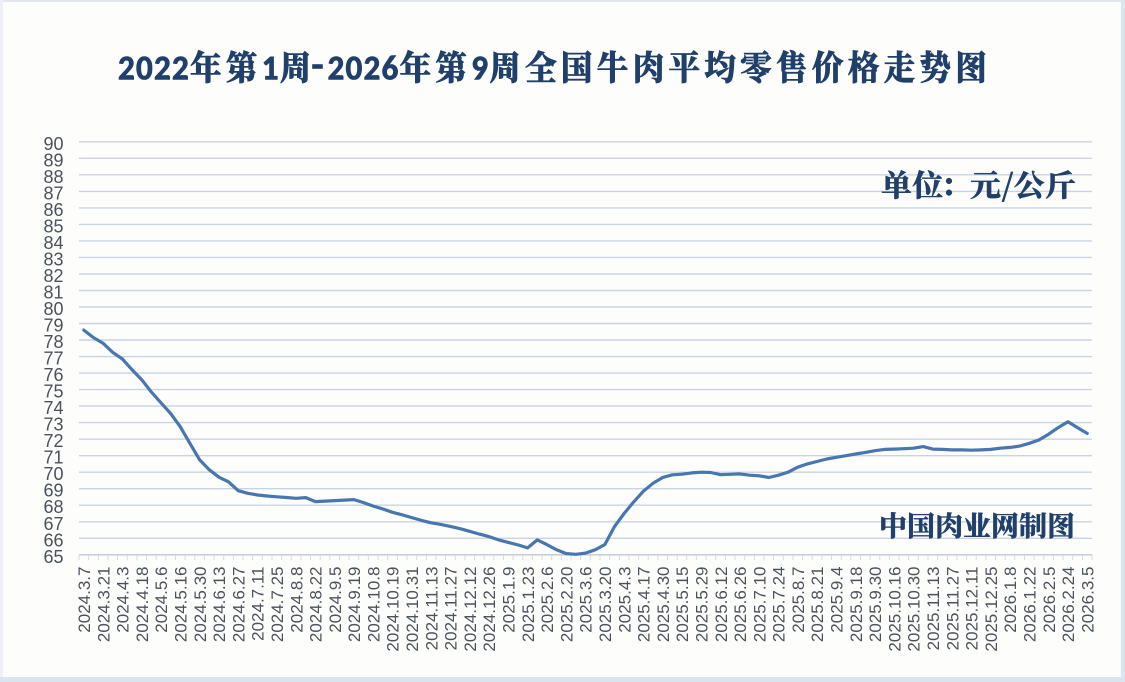 The image size is (1125, 682). What do you see at coordinates (53, 309) in the screenshot?
I see `svg-text: 80` at bounding box center [53, 309].